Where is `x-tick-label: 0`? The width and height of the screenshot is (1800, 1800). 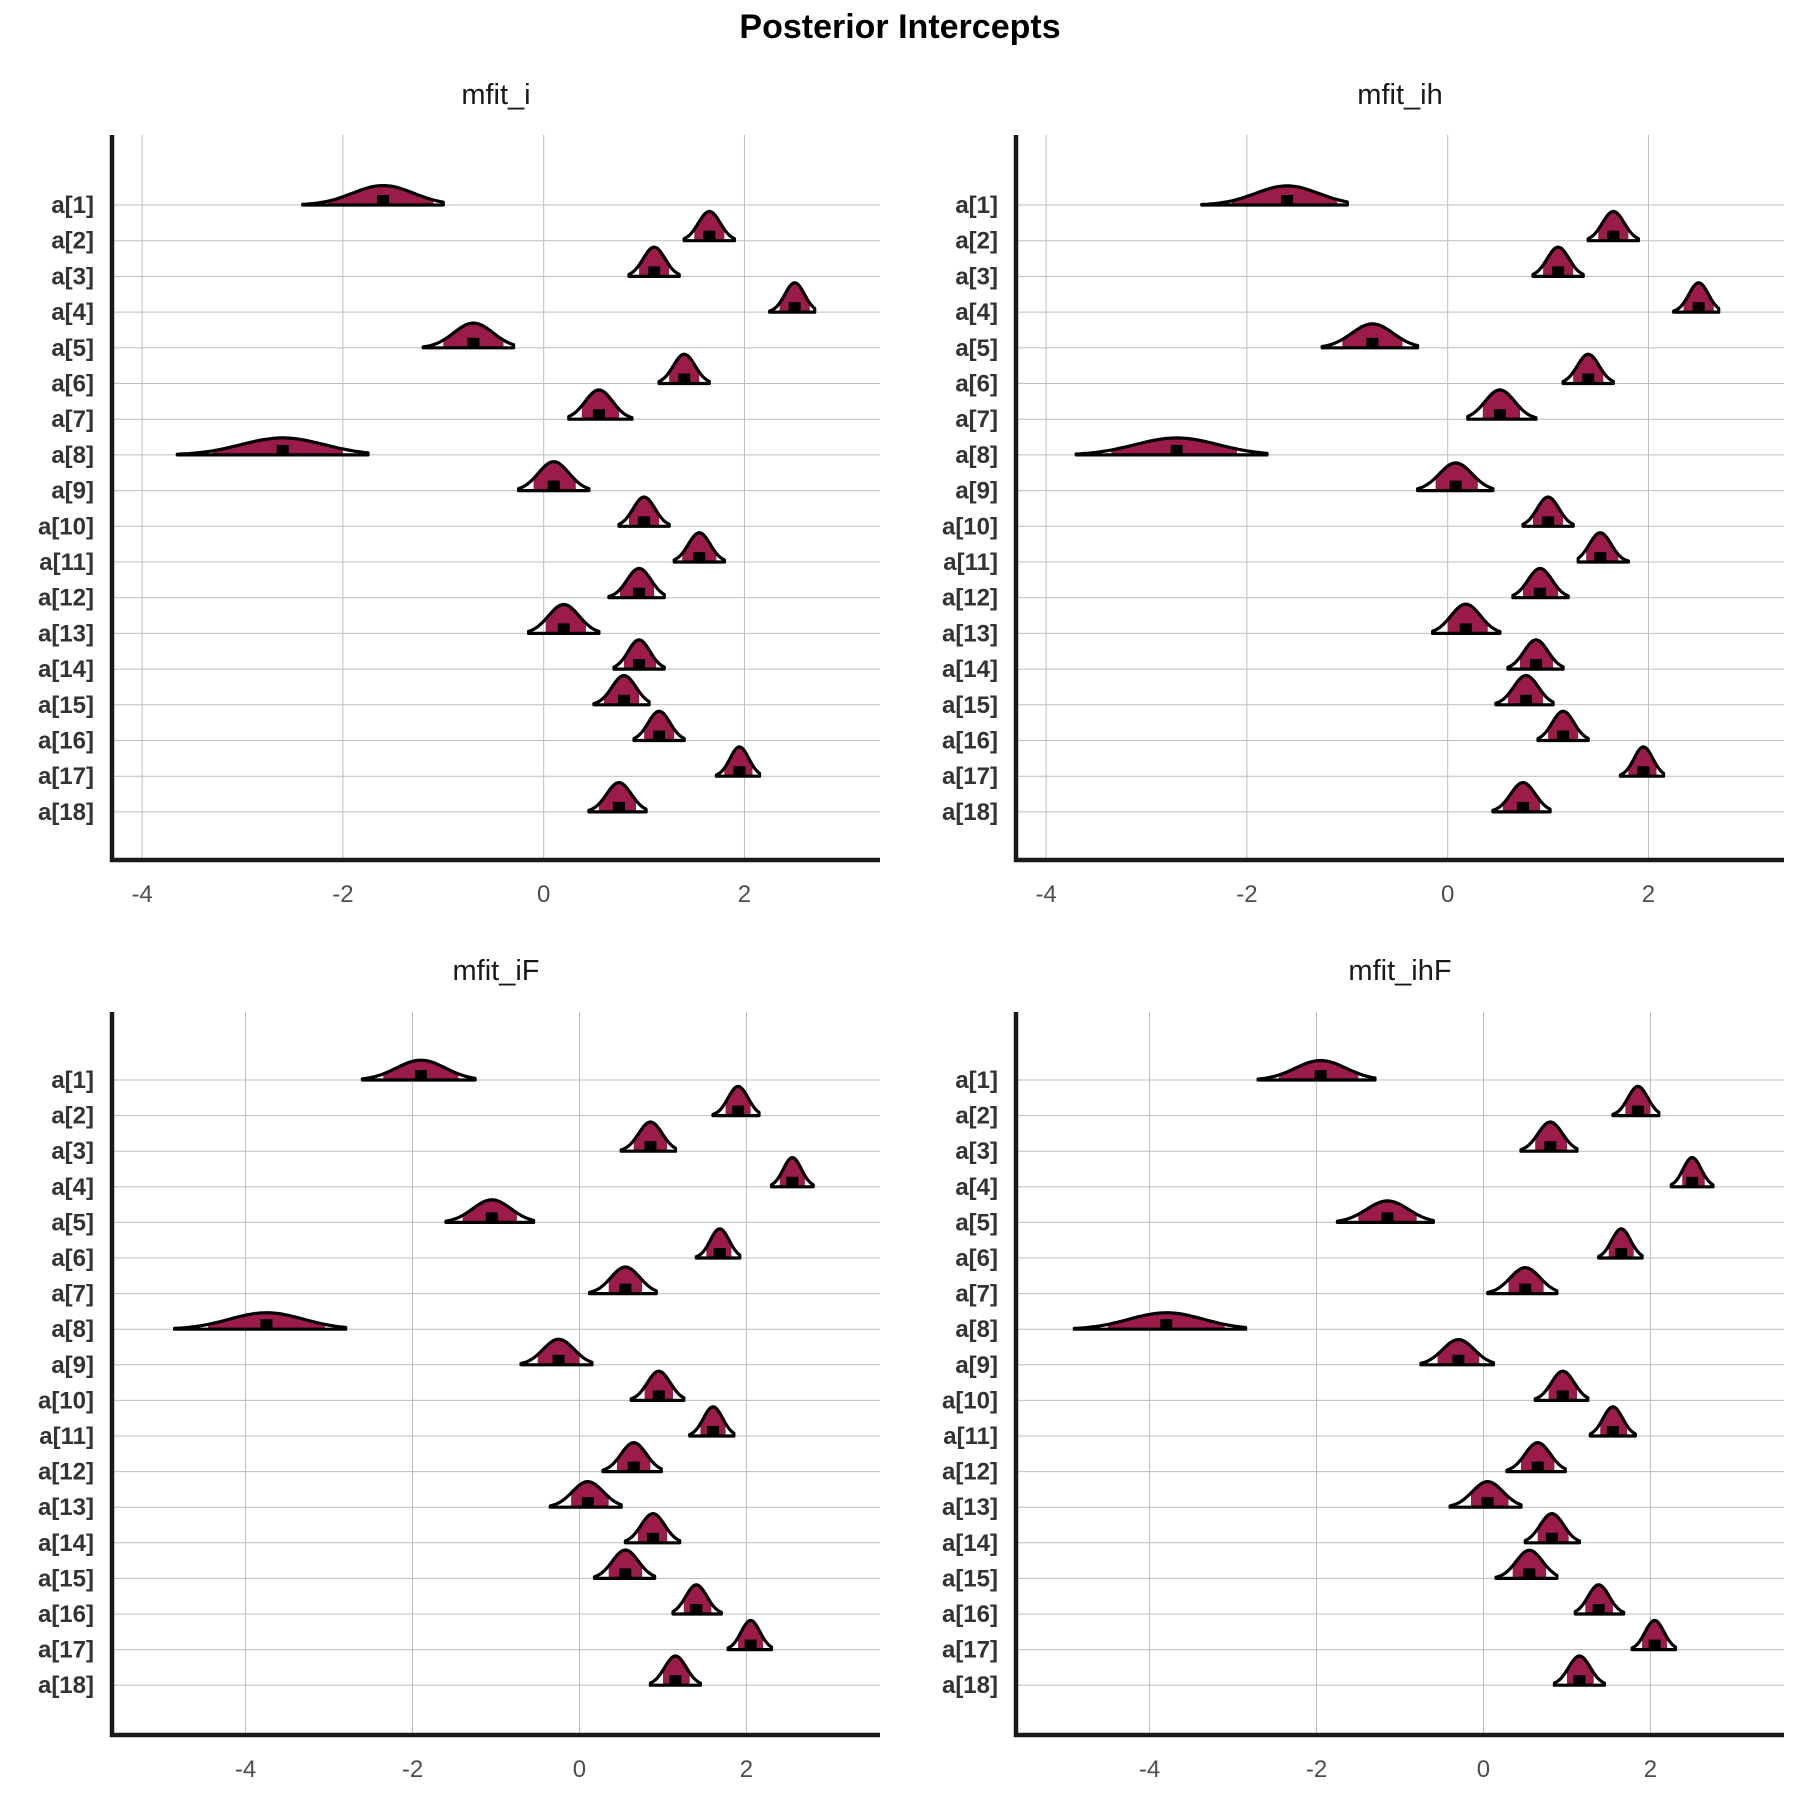
x-tick-label: 0 is located at coordinates (1447, 894).